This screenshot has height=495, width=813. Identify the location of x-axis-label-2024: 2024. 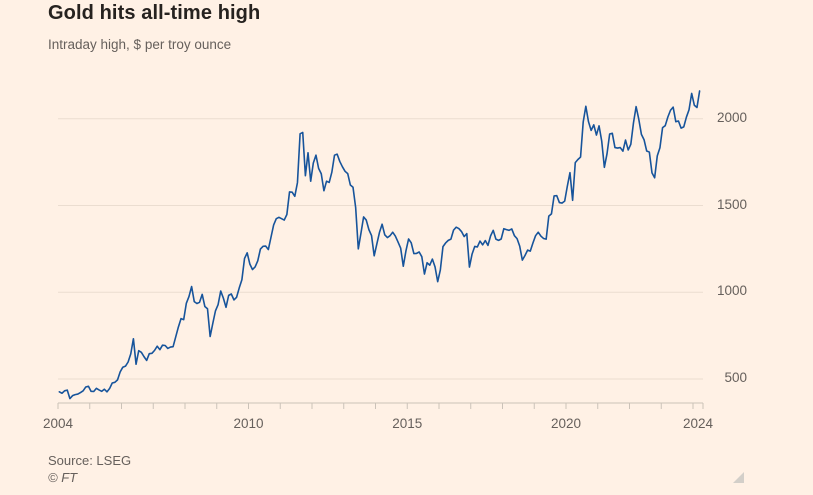
(698, 423).